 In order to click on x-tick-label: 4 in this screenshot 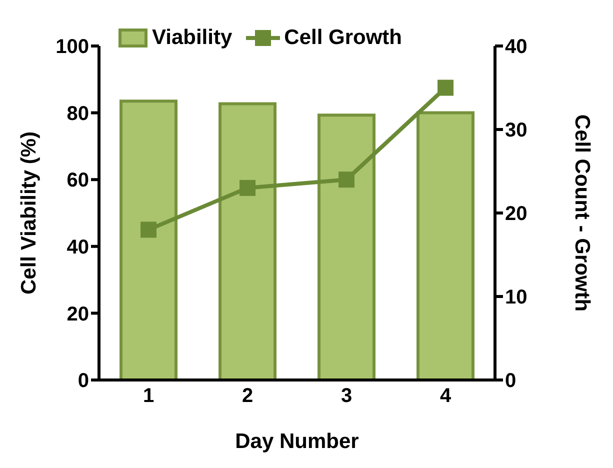, I will do `click(446, 396)`.